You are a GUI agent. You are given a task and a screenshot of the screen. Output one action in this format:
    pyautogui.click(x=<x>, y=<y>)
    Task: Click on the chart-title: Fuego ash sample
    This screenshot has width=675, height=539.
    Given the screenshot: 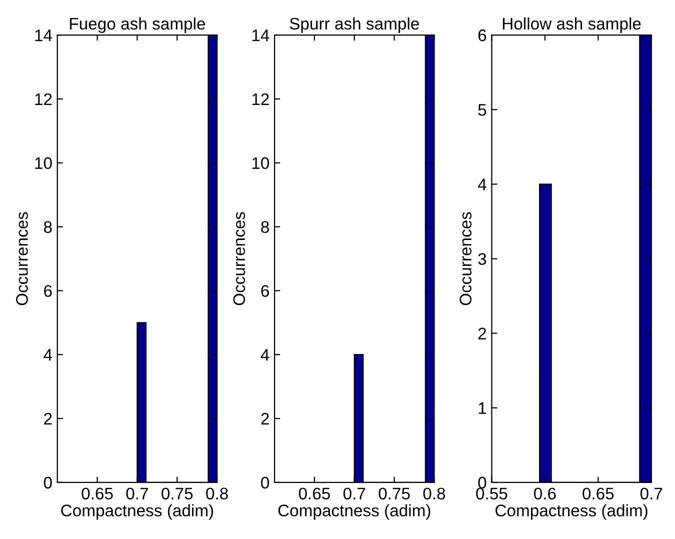 What is the action you would take?
    pyautogui.click(x=138, y=25)
    